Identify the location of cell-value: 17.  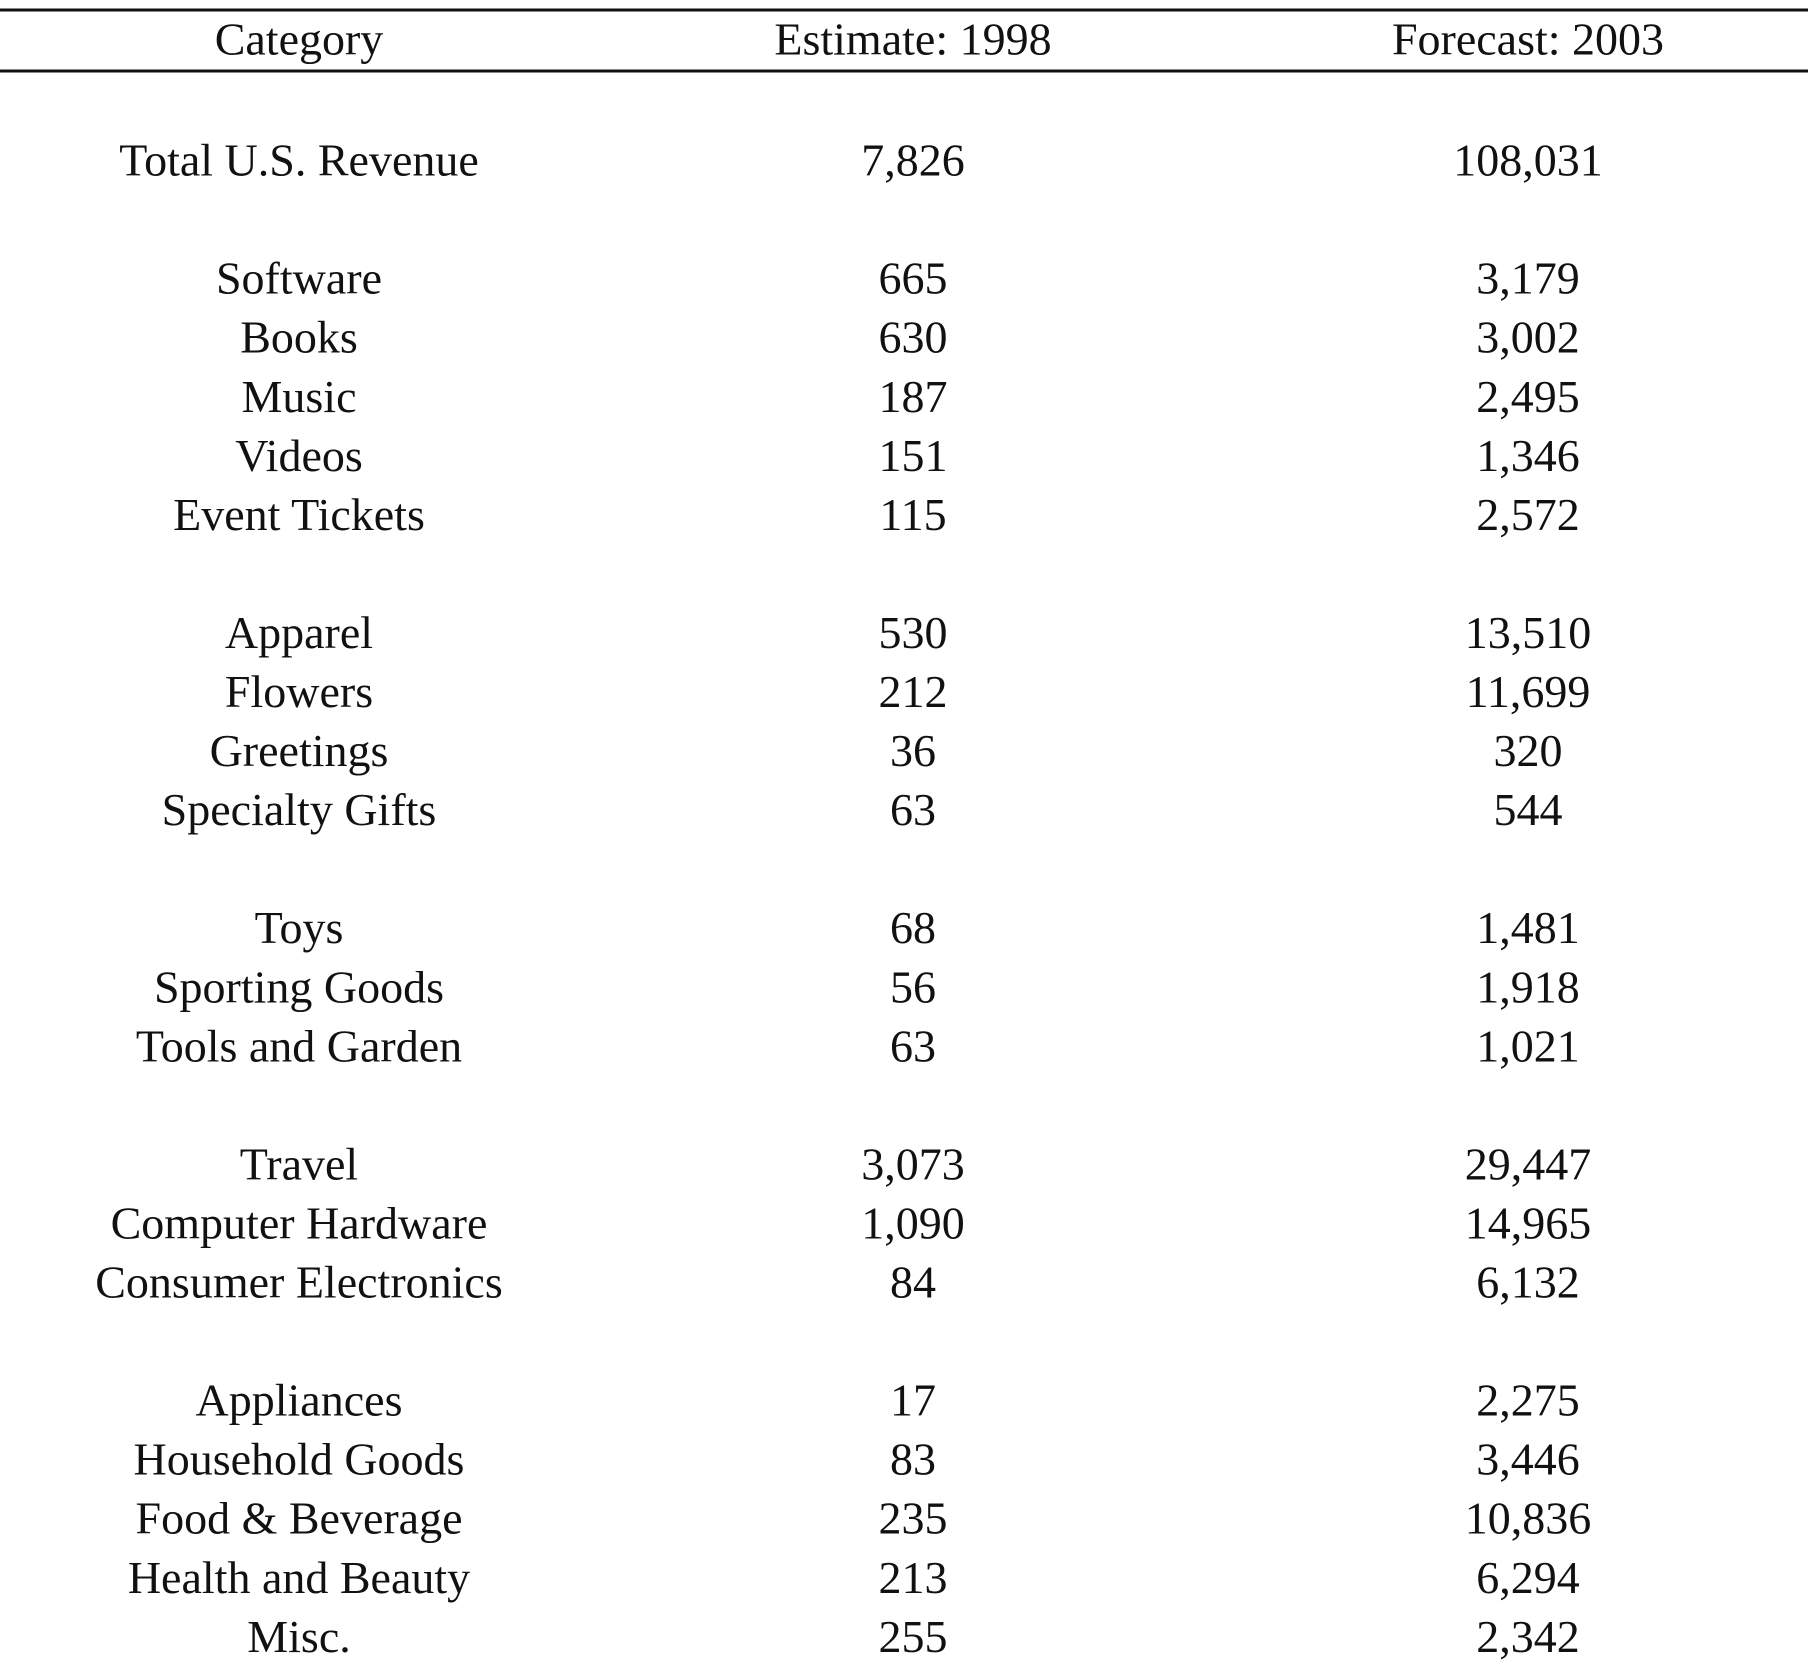
(913, 1400).